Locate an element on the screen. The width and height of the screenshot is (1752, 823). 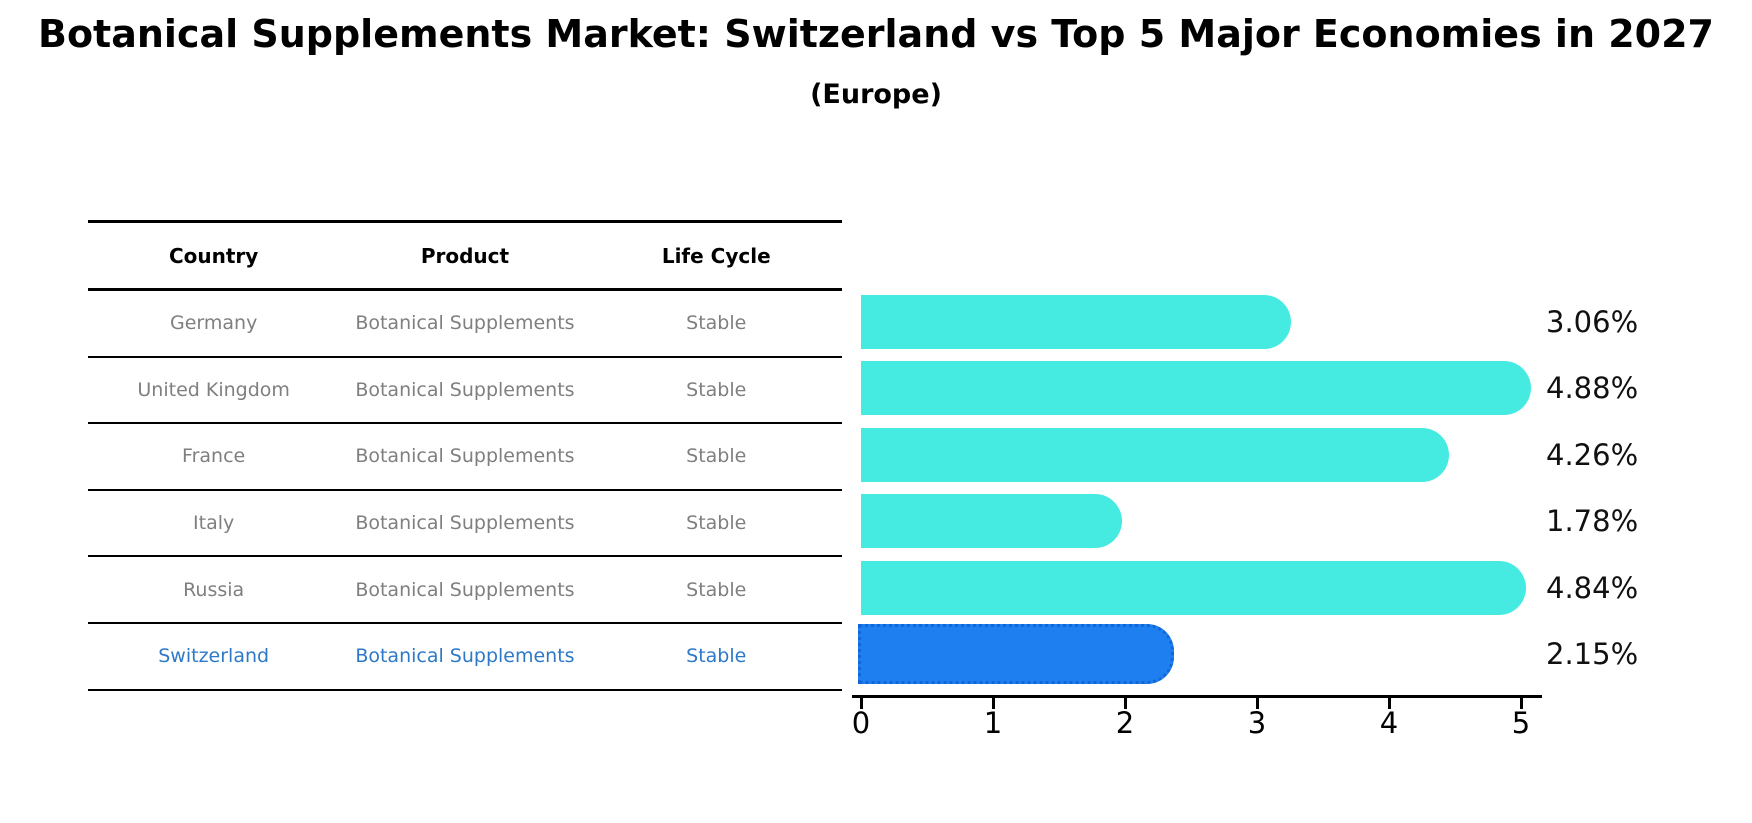
bar-france is located at coordinates (1155, 454).